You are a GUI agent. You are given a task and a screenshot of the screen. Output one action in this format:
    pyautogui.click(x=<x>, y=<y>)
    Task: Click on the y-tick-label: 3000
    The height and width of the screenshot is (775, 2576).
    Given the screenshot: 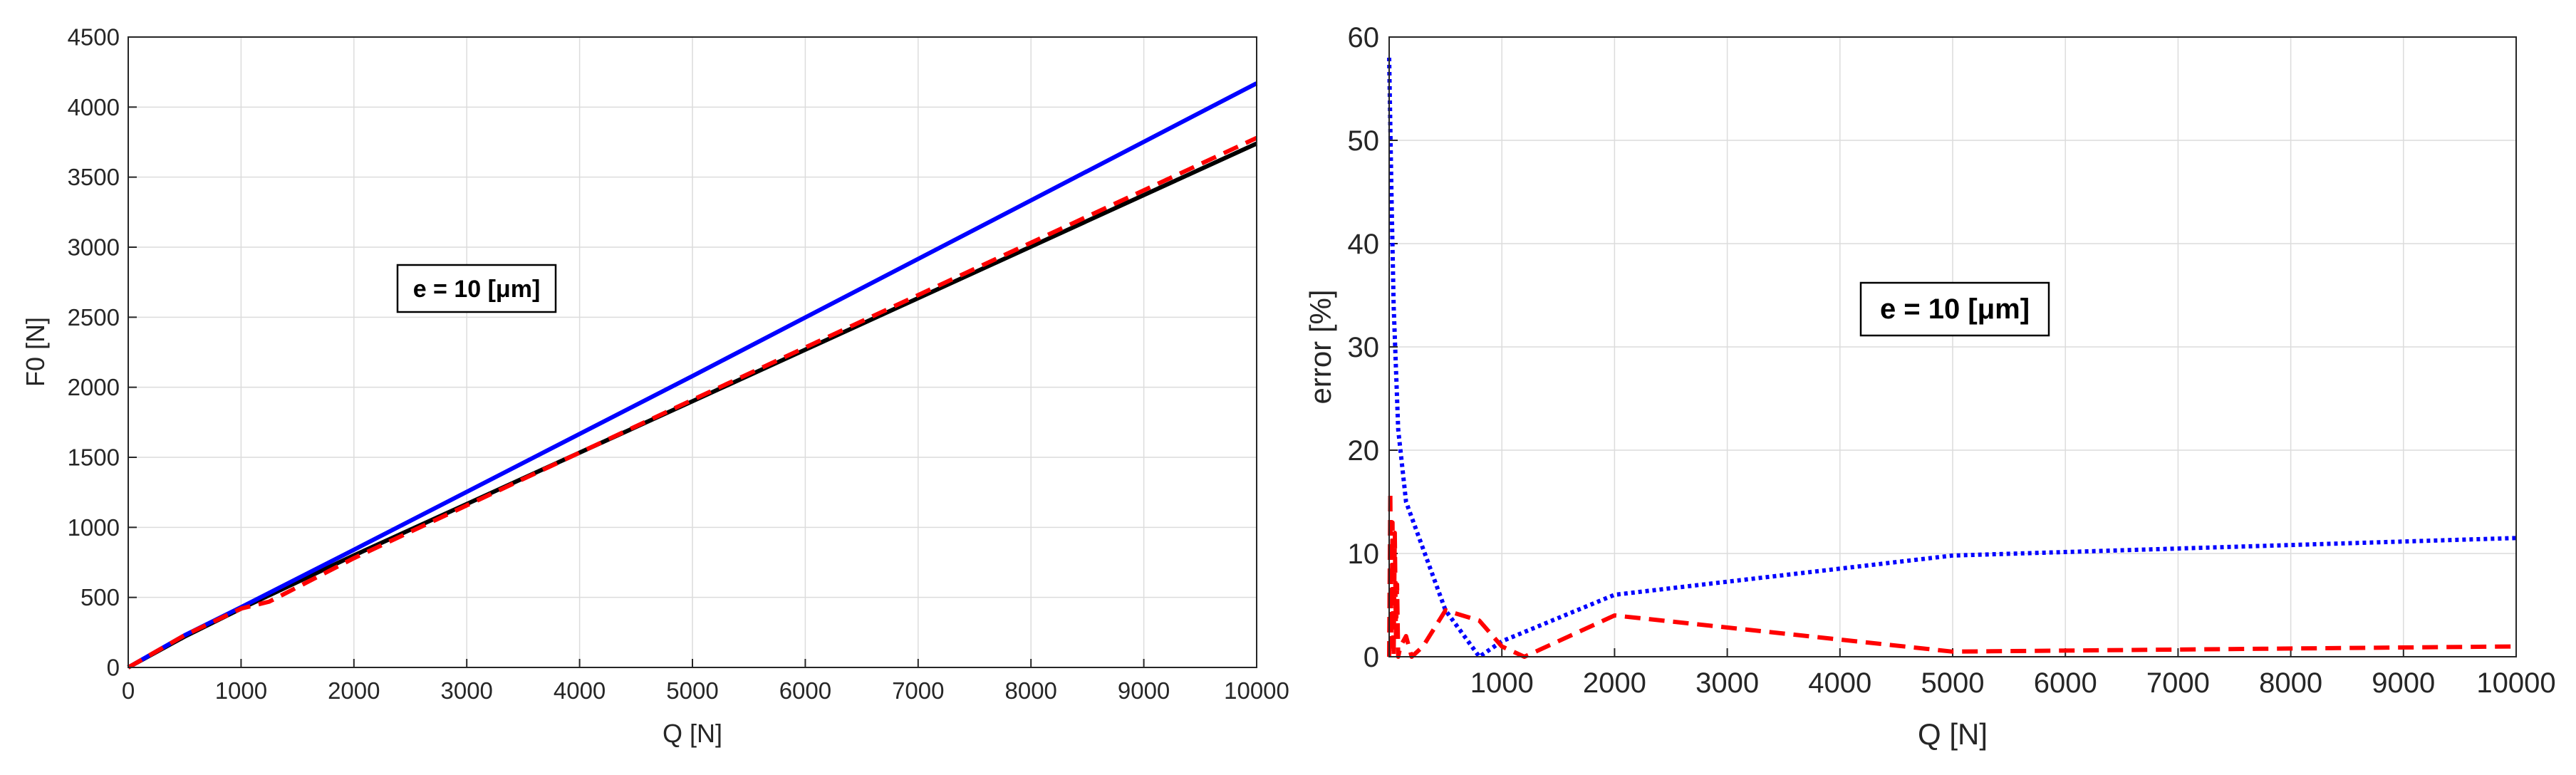 What is the action you would take?
    pyautogui.click(x=94, y=247)
    